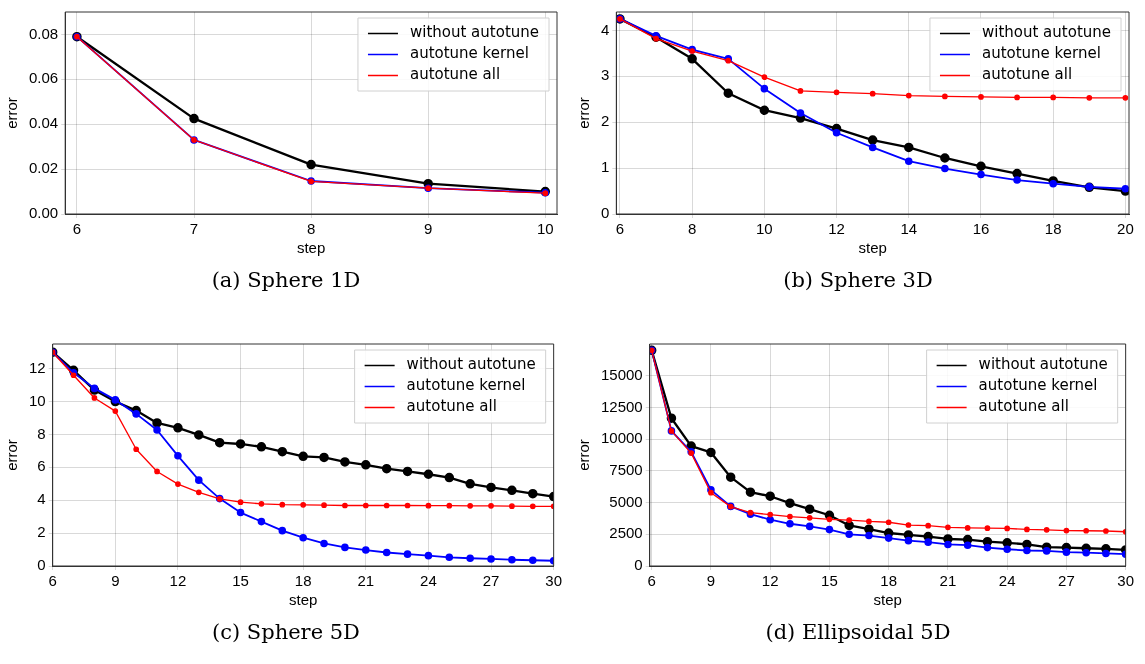 This screenshot has width=1145, height=664. I want to click on y-tick-label: 1, so click(605, 167).